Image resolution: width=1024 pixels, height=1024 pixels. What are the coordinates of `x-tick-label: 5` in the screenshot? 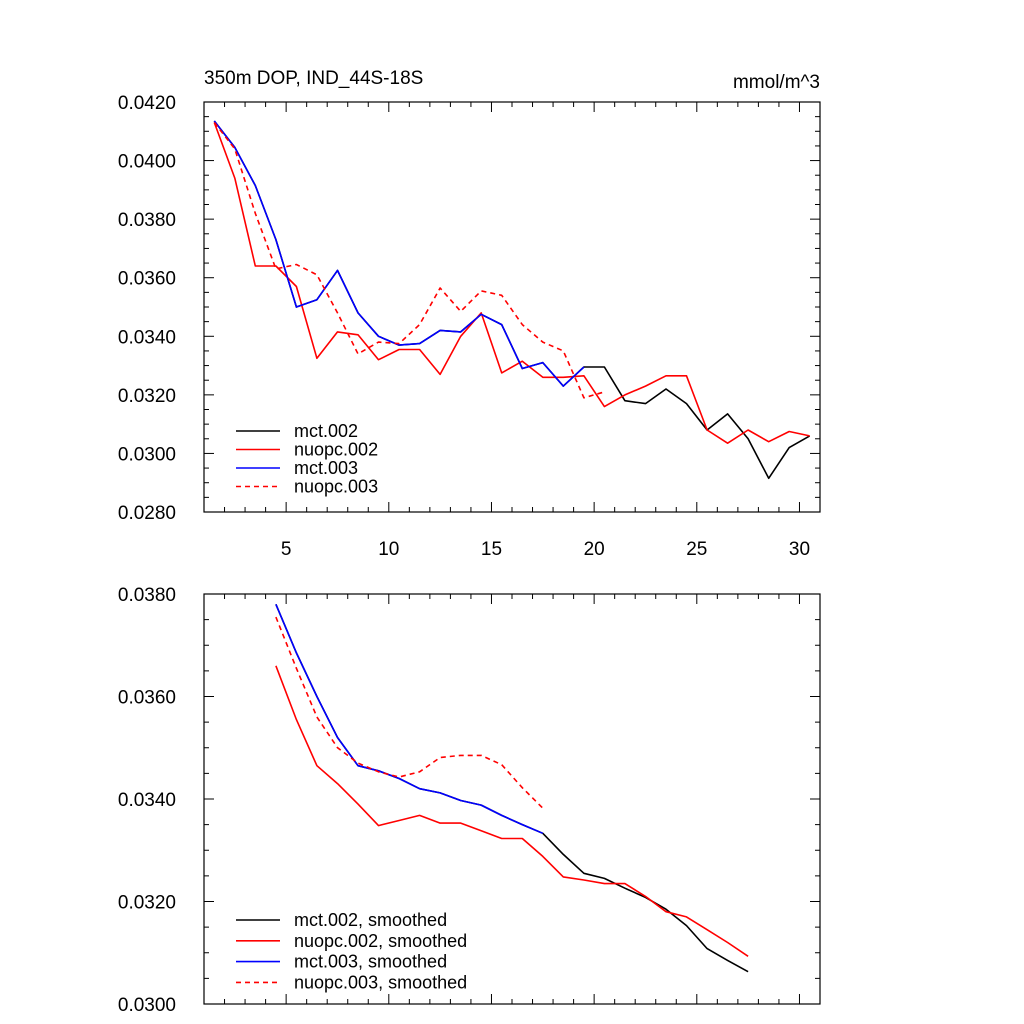 It's located at (286, 549).